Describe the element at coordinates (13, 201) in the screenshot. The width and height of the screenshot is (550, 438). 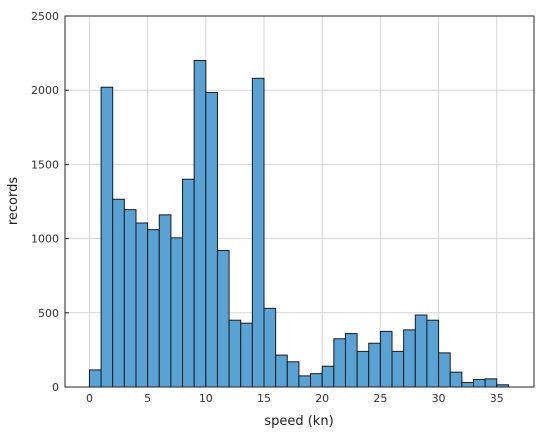
I see `y-axis-label: records` at that location.